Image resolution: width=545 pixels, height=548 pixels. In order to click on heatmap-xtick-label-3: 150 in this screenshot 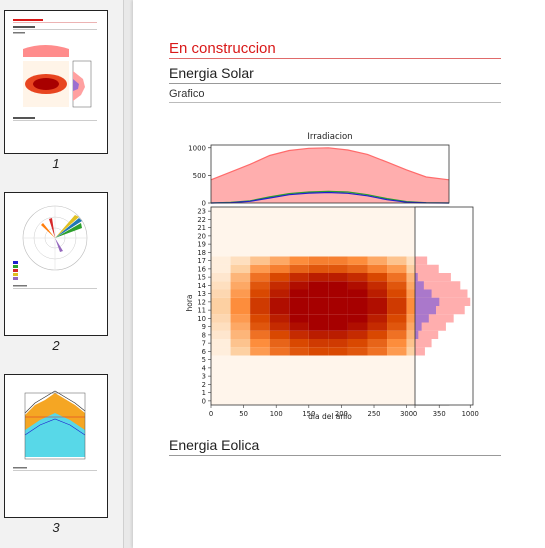, I will do `click(308, 414)`.